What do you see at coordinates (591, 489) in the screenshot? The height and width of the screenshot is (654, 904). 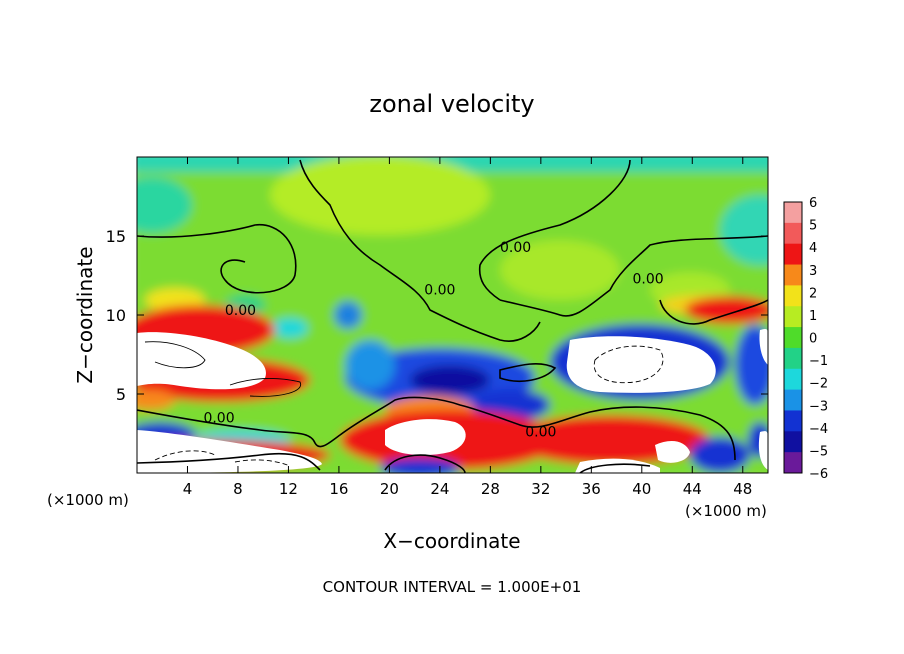 I see `x-tick-label: 36` at bounding box center [591, 489].